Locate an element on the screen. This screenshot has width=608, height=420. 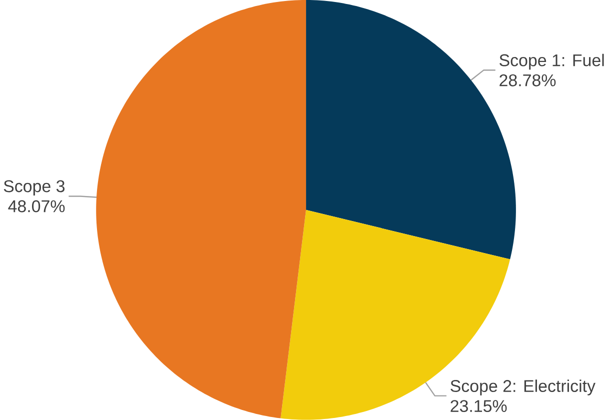
slice-label: Scope 1: Fuel is located at coordinates (552, 62).